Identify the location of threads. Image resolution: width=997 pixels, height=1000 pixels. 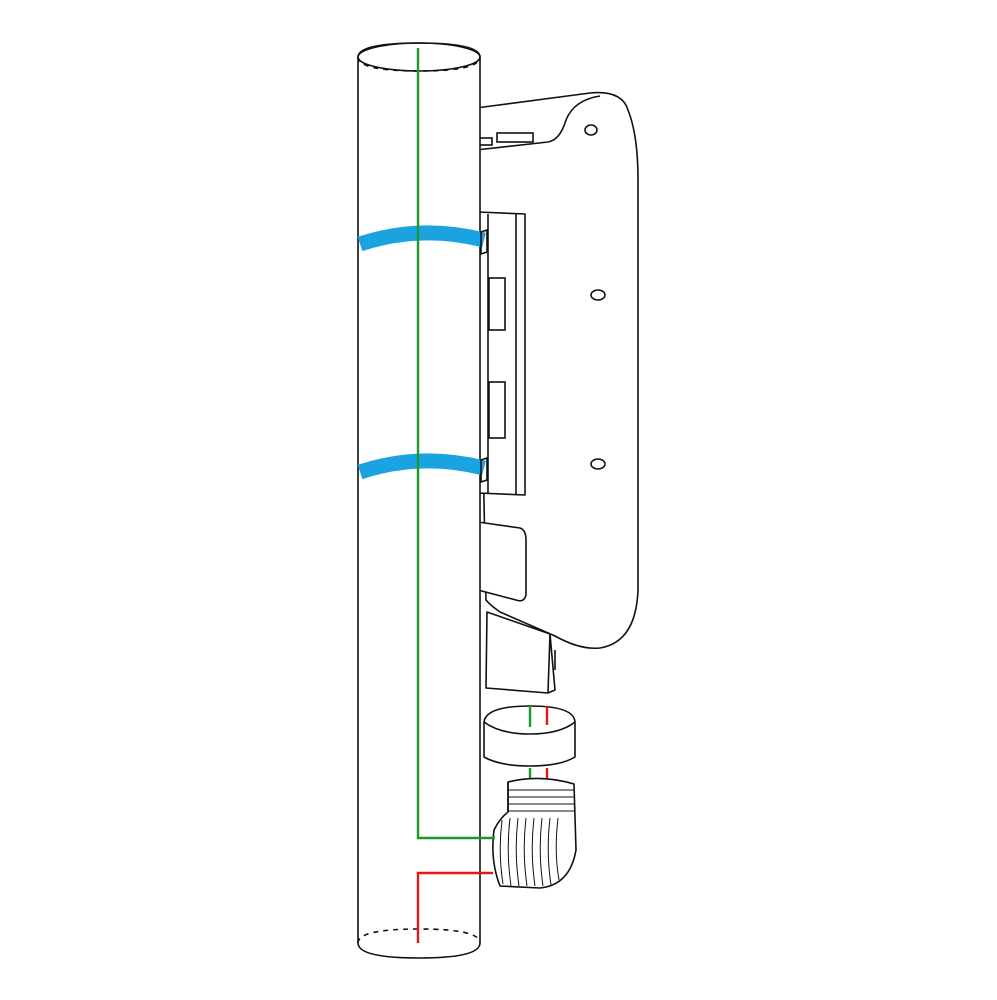
(536, 838).